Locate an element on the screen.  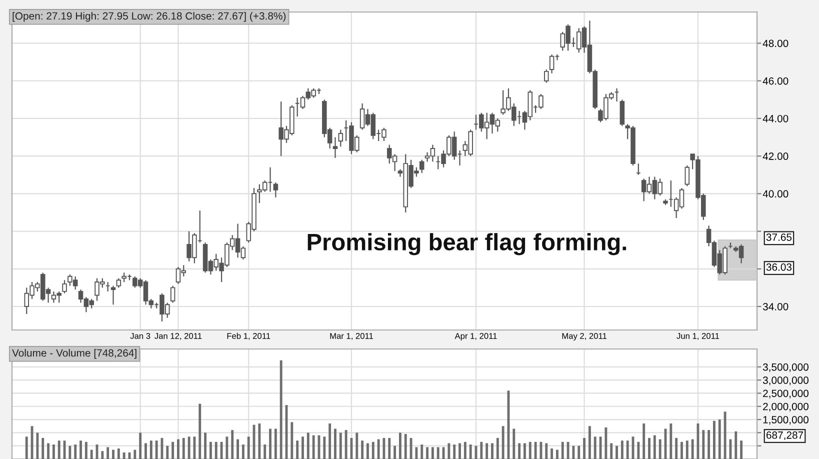
x-tick-label: Jan 3 is located at coordinates (140, 336).